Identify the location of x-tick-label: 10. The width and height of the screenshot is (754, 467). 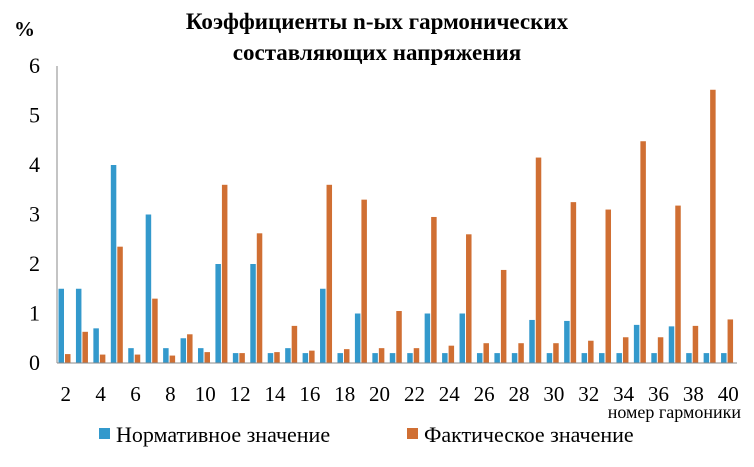
(205, 394).